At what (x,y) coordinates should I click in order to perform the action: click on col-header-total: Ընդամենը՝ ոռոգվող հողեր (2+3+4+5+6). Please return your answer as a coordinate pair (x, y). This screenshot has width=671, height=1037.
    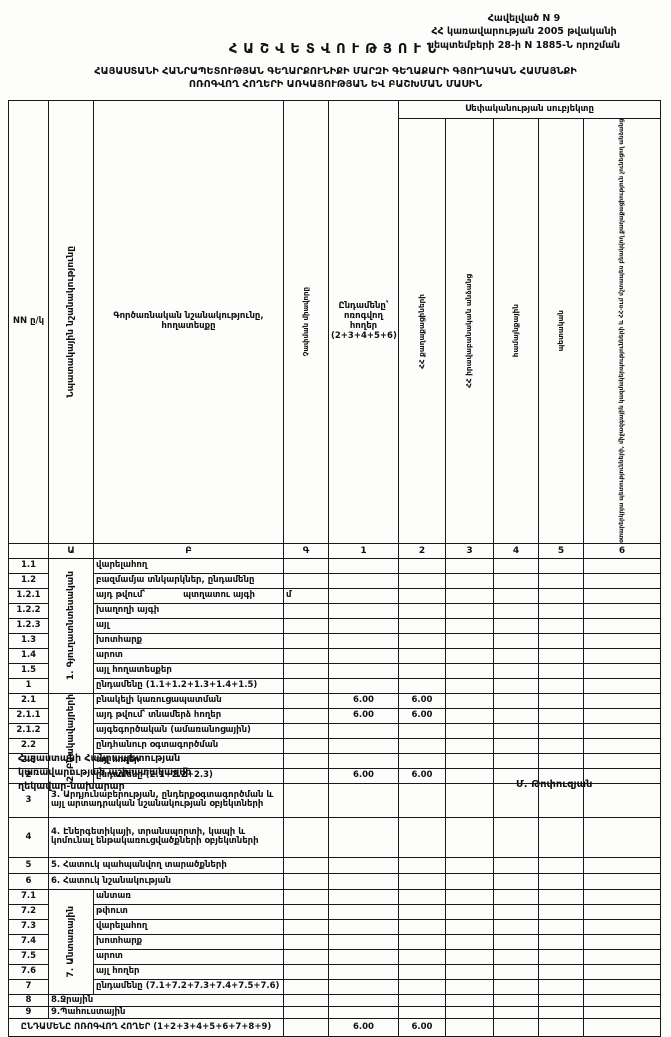
    Looking at the image, I should click on (363, 322).